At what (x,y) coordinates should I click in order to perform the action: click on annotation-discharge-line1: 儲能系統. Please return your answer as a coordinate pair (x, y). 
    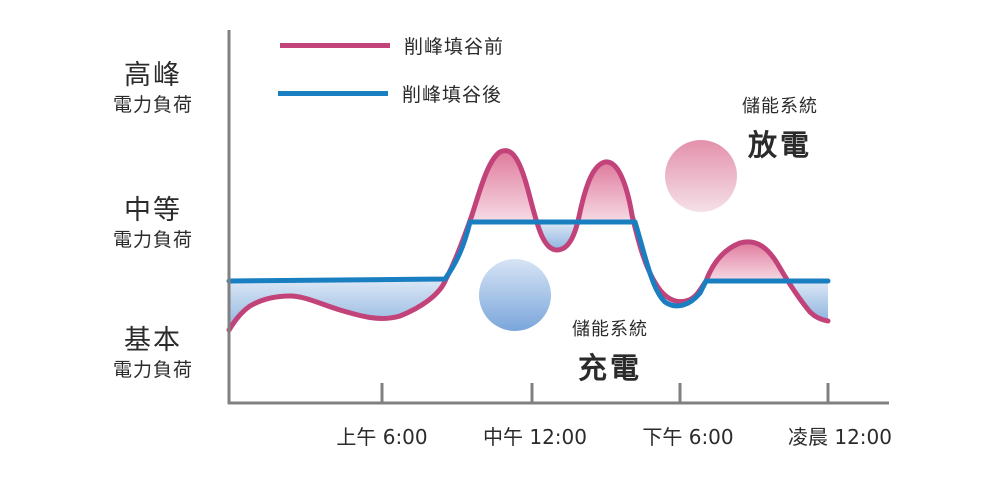
    Looking at the image, I should click on (780, 106).